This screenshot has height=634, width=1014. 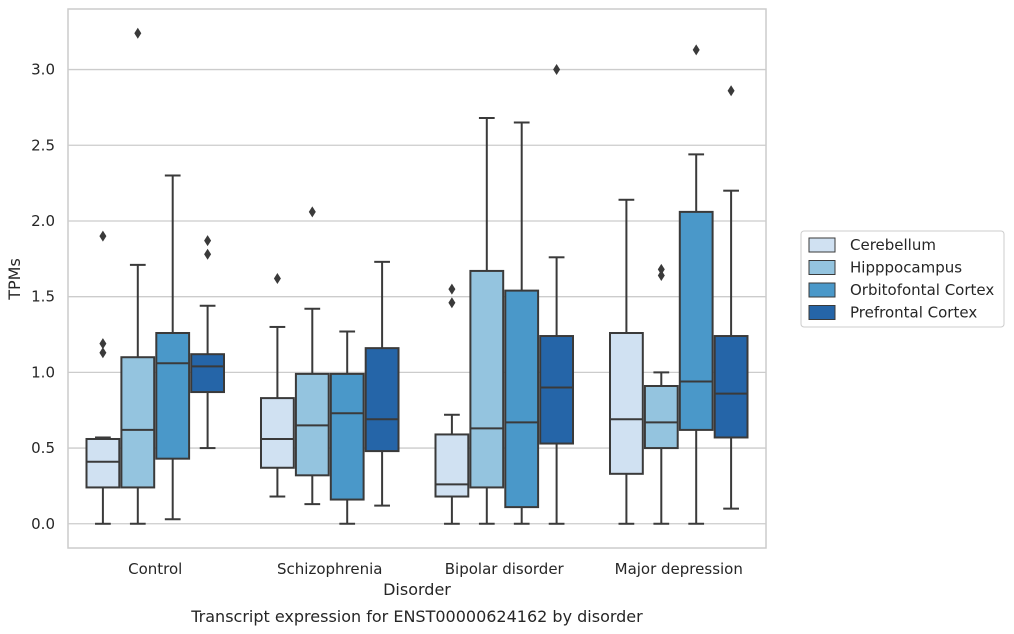 I want to click on x-tick-label: Major depression, so click(x=679, y=569).